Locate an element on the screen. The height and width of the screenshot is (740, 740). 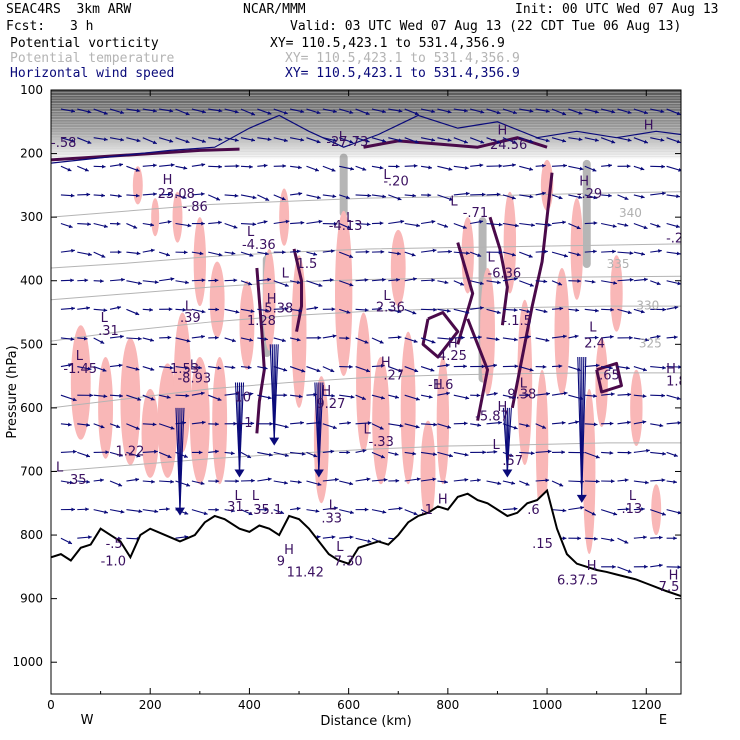
contour-value-label: 9 is located at coordinates (281, 562).